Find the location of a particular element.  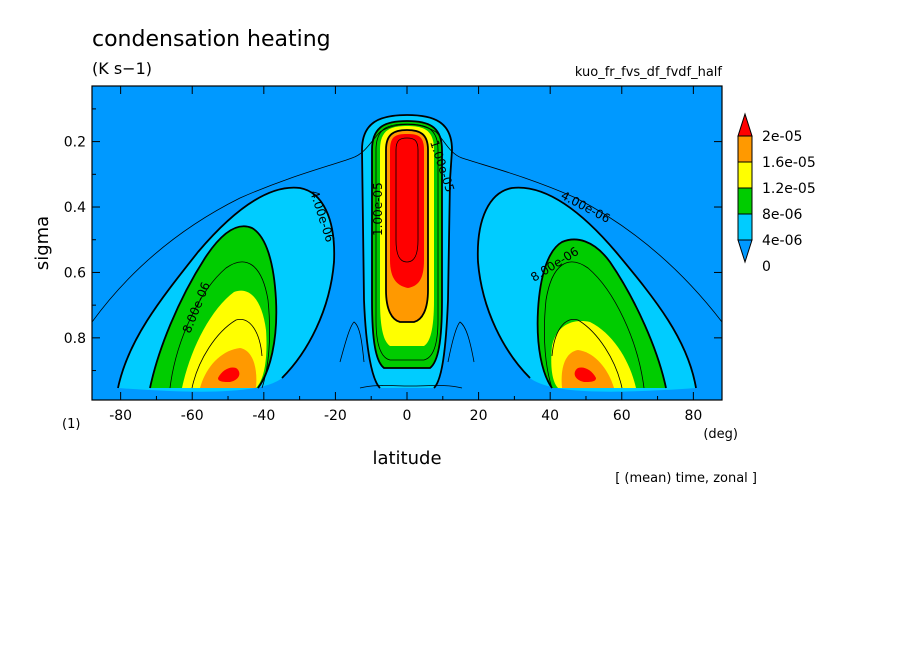

colorbar-label-1: 1.6e-05 is located at coordinates (789, 163).